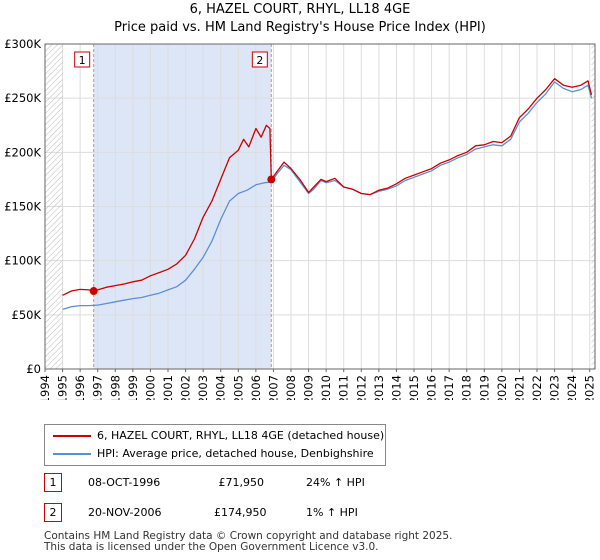  Describe the element at coordinates (396, 387) in the screenshot. I see `x-tick-label: 2014` at that location.